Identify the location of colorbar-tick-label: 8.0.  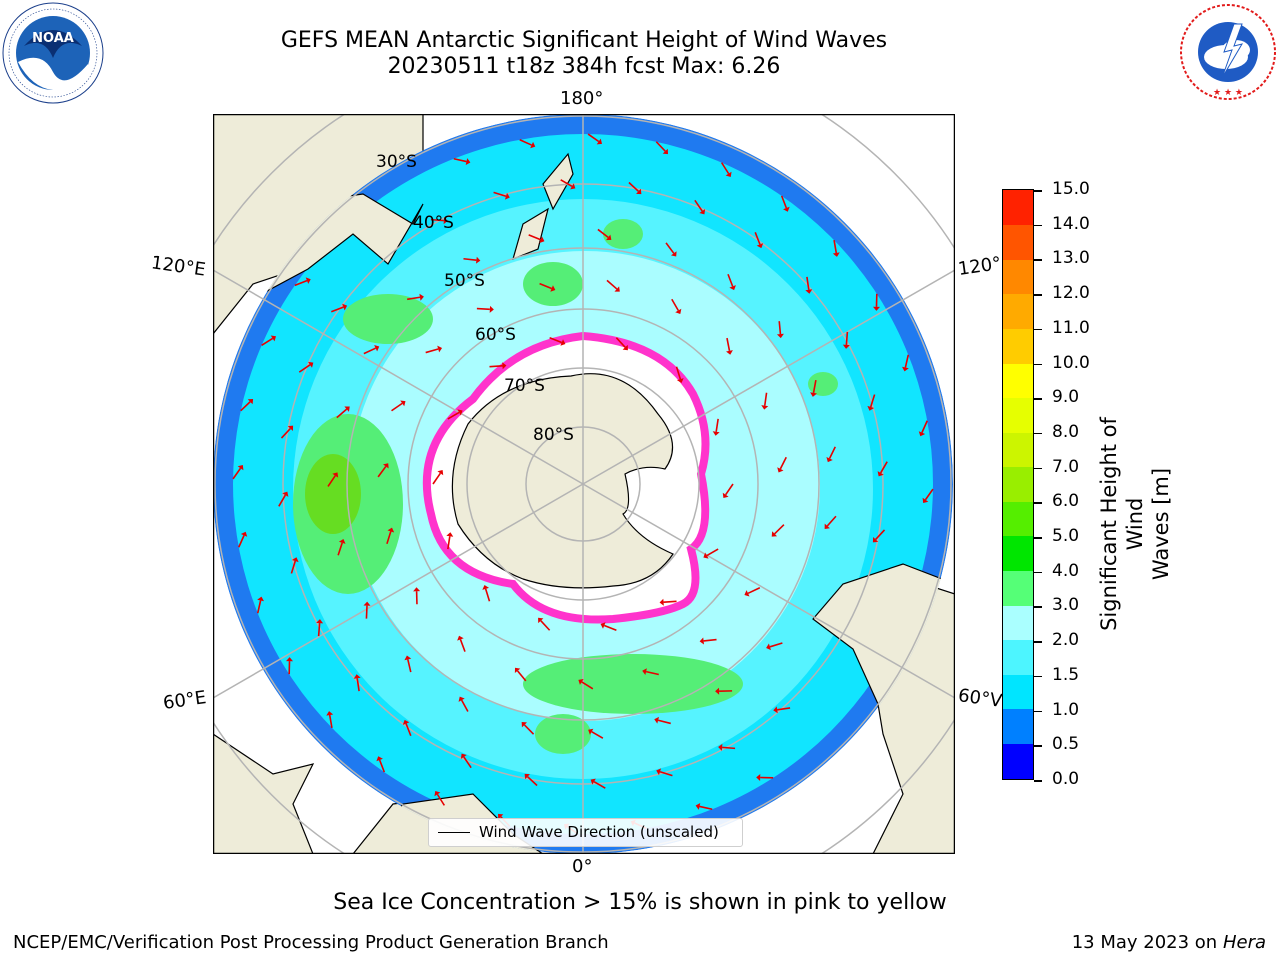
(1066, 431).